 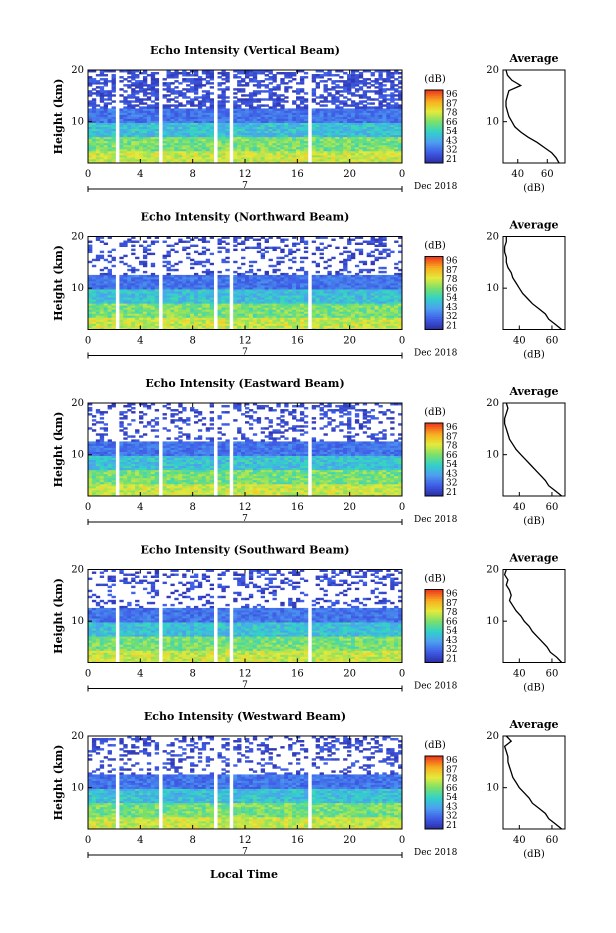 What do you see at coordinates (349, 174) in the screenshot?
I see `x-tick-label: 20` at bounding box center [349, 174].